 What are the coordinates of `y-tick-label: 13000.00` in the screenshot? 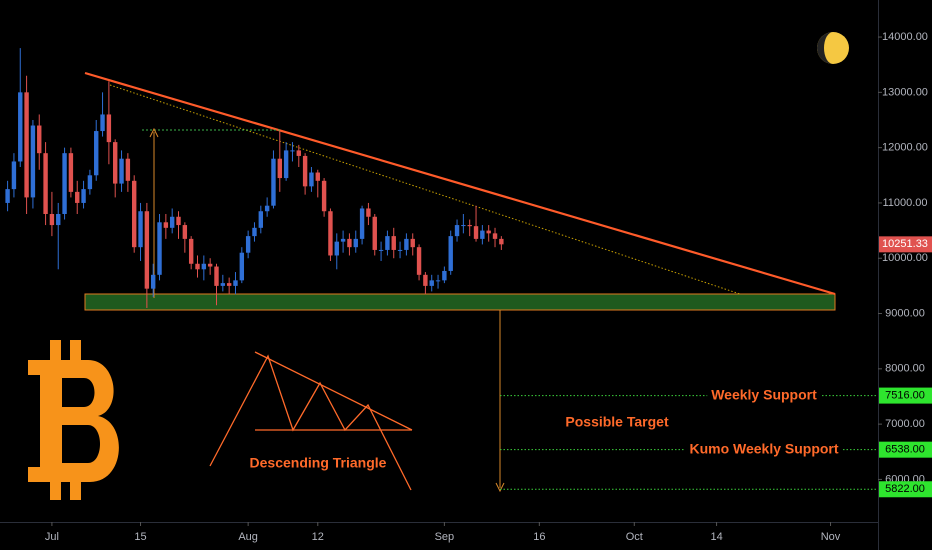 It's located at (905, 92).